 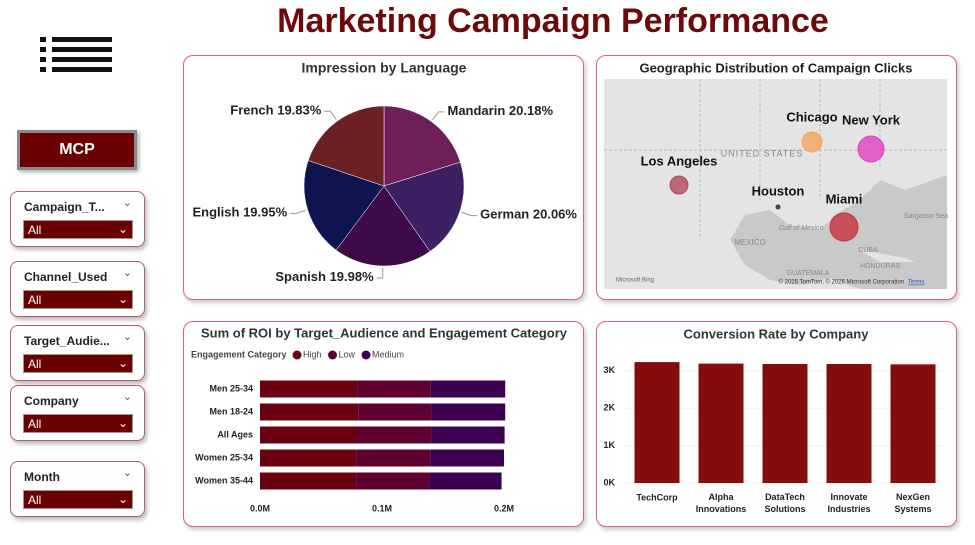 I want to click on city-label: Miami, so click(x=844, y=198).